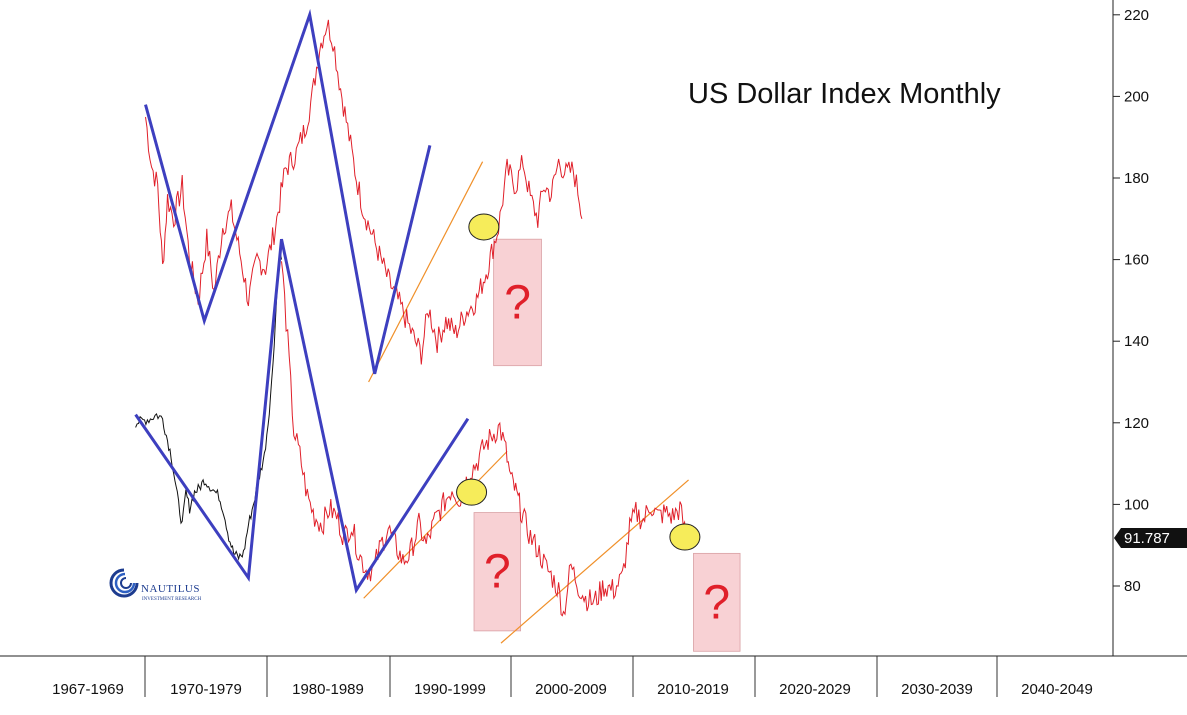 This screenshot has height=715, width=1187. What do you see at coordinates (844, 94) in the screenshot?
I see `chart-title: US Dollar Index Monthly` at bounding box center [844, 94].